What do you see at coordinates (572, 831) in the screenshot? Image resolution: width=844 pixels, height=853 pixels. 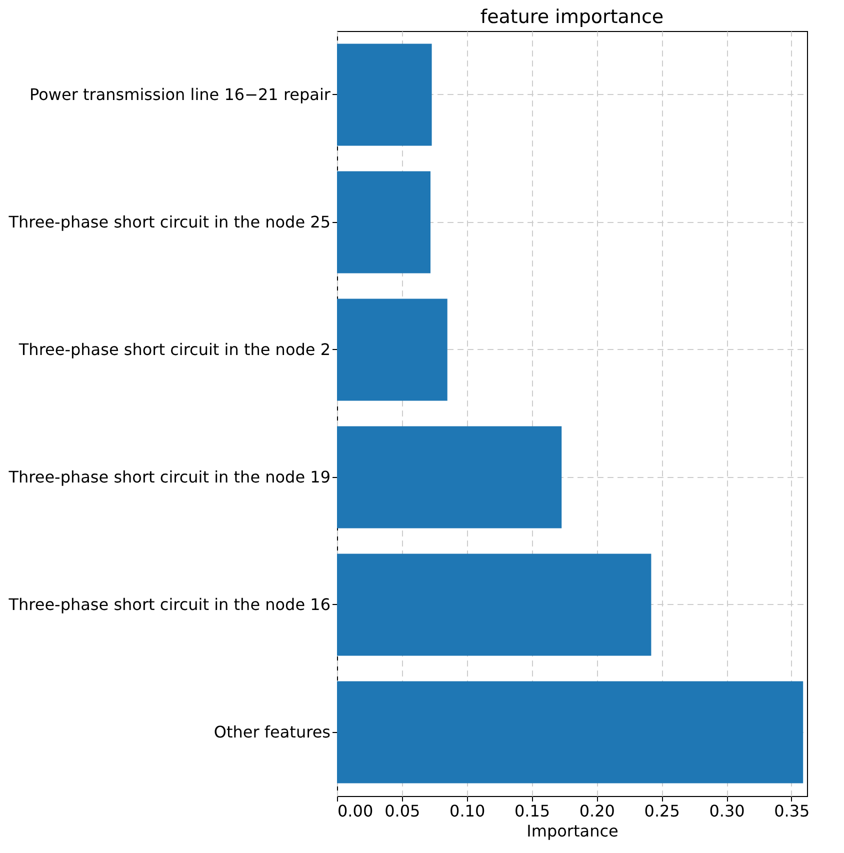 I see `x-axis-title: Importance` at bounding box center [572, 831].